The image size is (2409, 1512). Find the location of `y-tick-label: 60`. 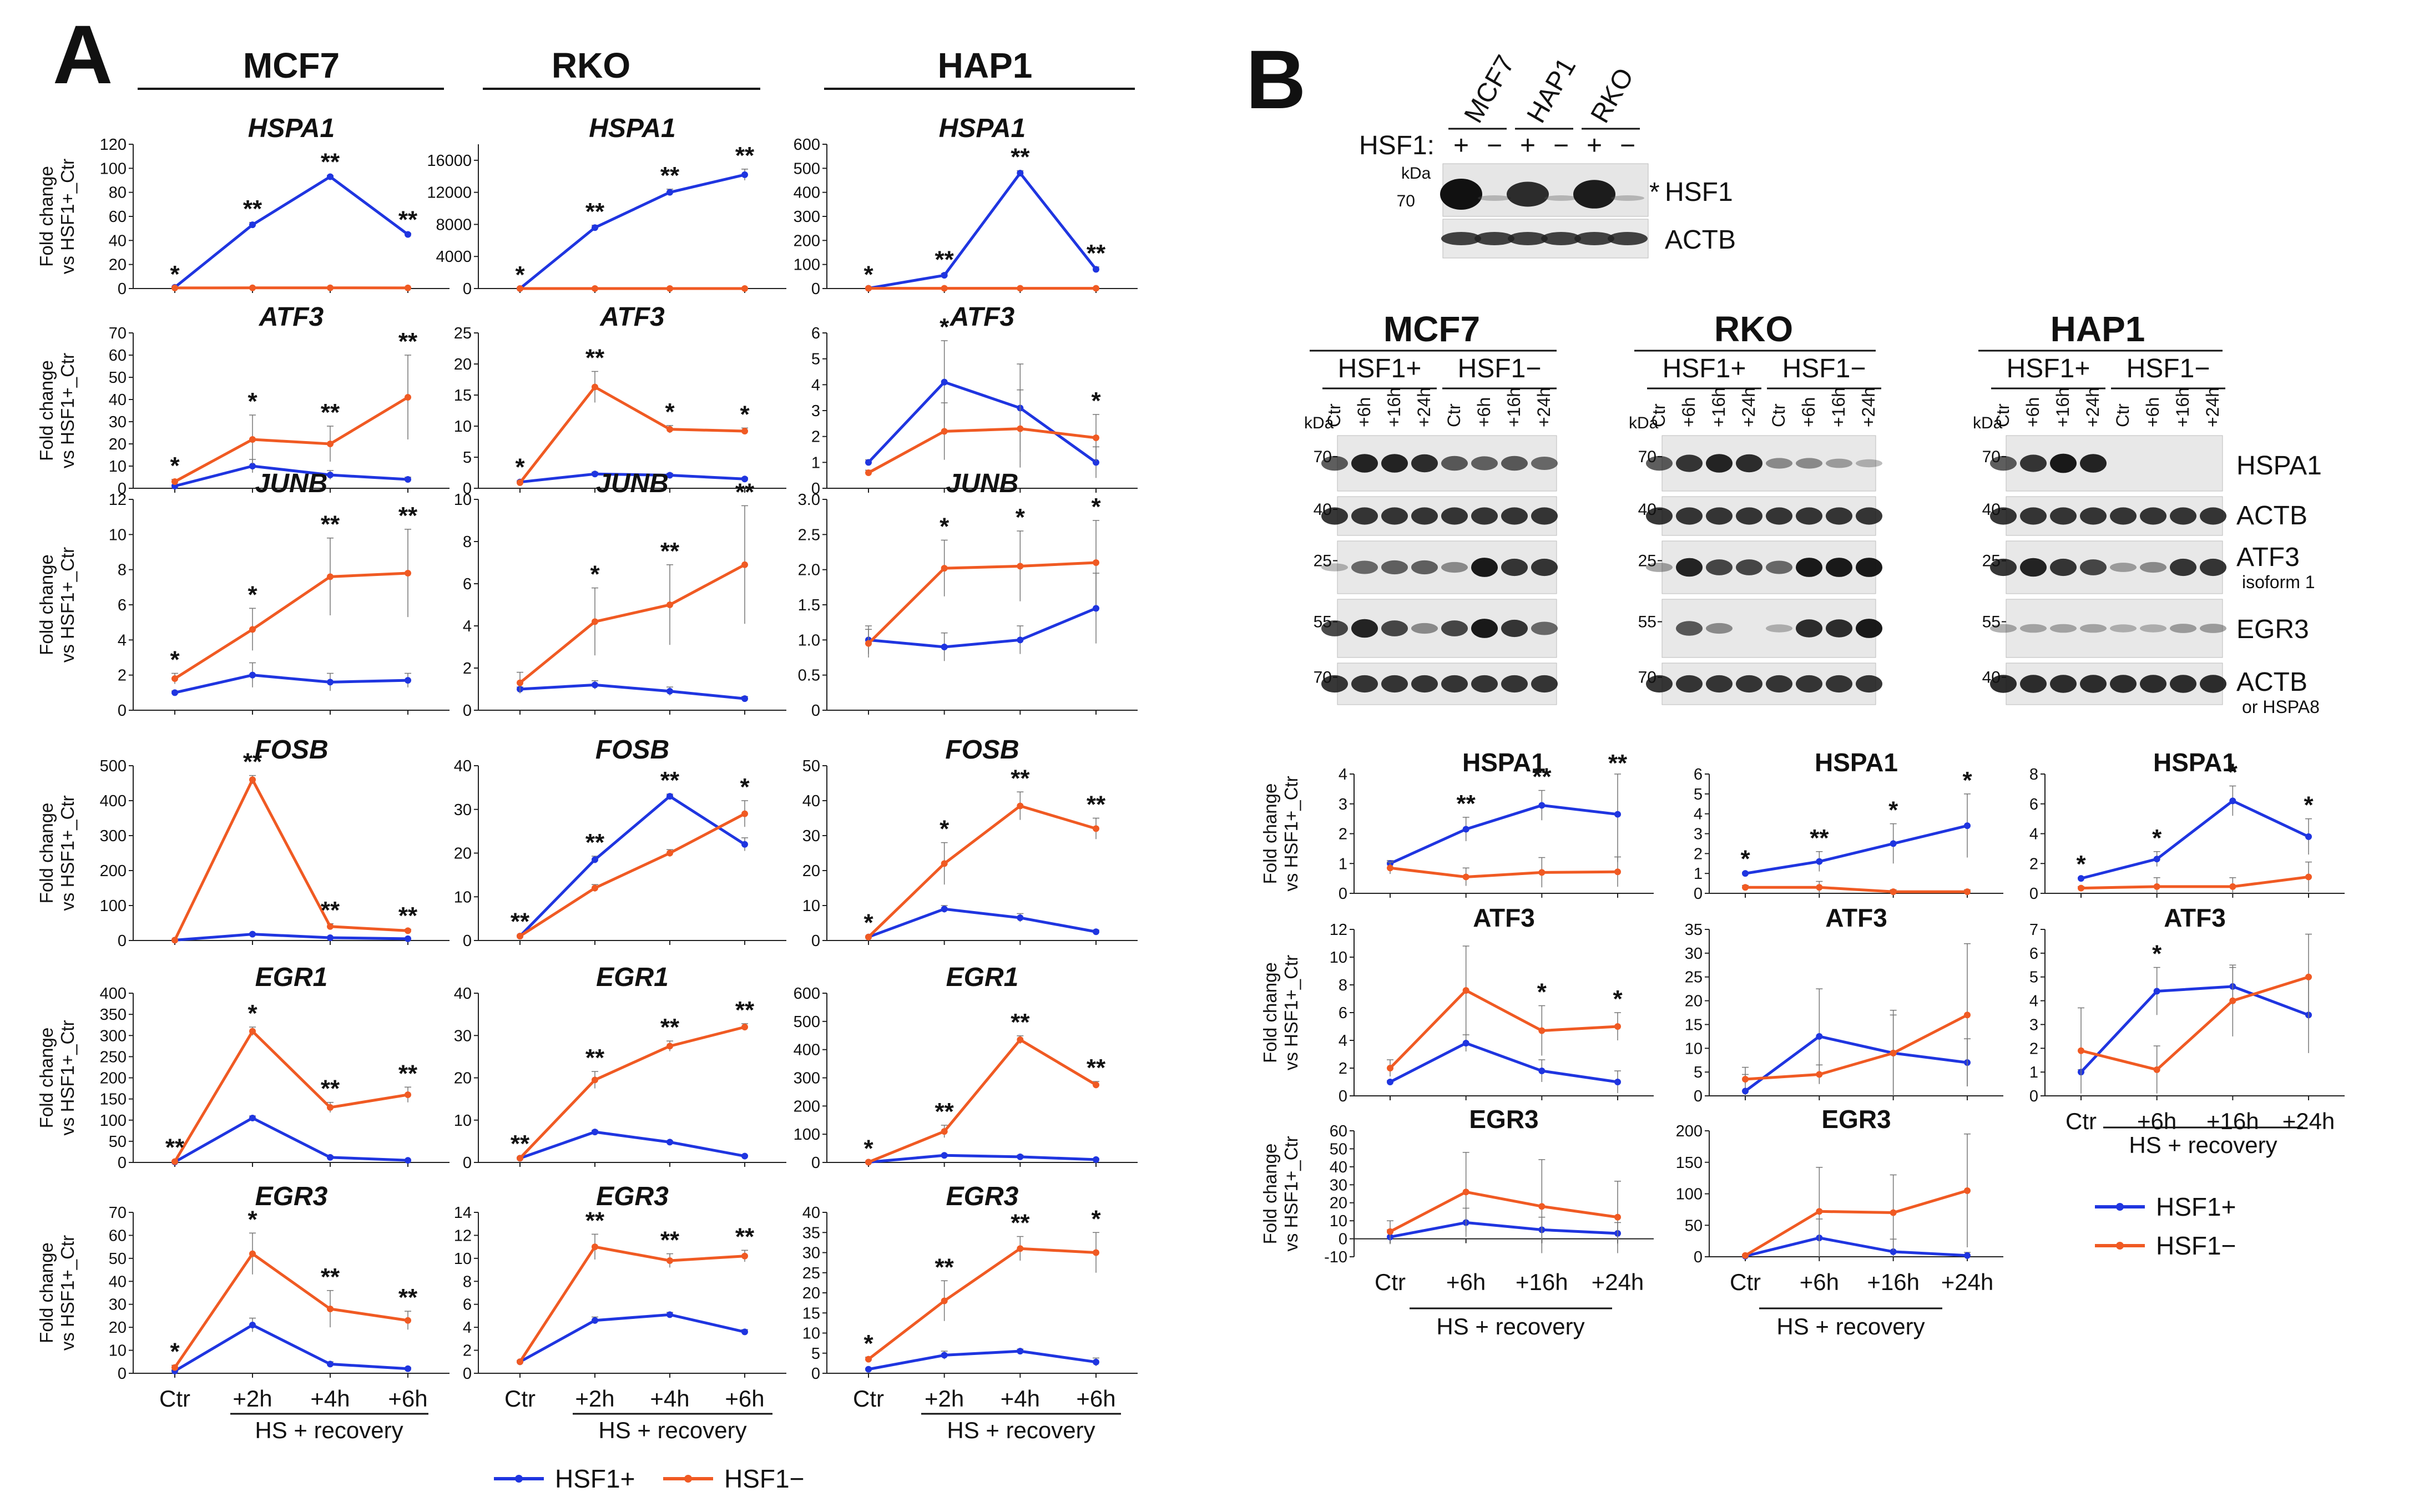

y-tick-label: 60 is located at coordinates (118, 356).